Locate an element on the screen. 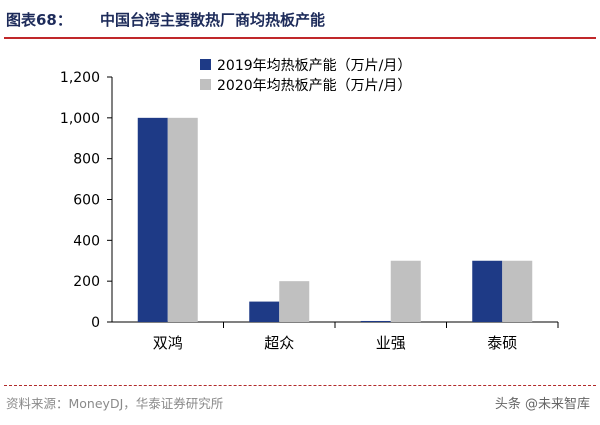 This screenshot has height=425, width=600. y-tick-label: 0 is located at coordinates (95, 323).